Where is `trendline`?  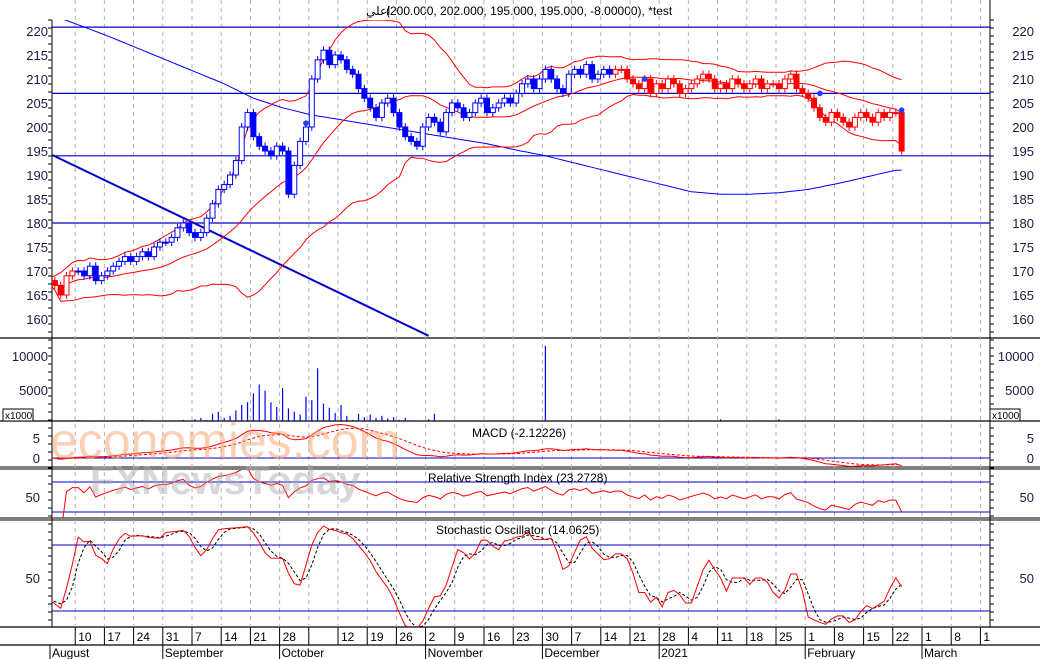
trendline is located at coordinates (241, 245).